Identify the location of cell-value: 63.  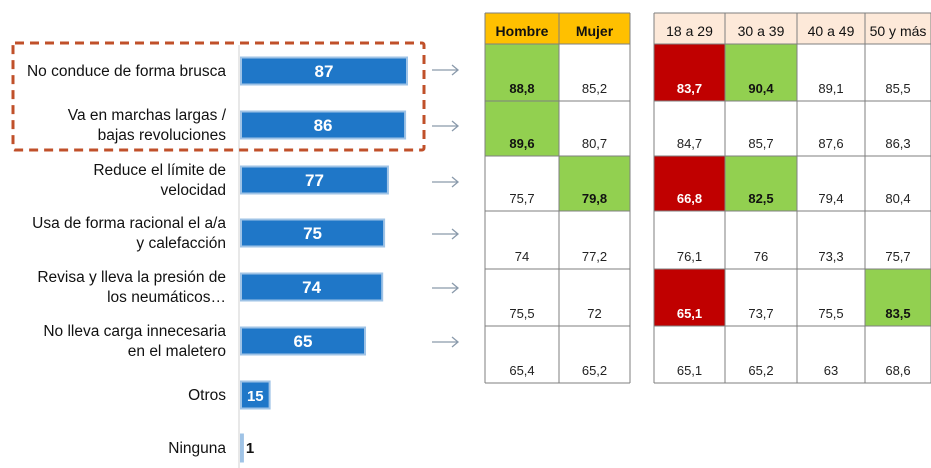
(831, 370).